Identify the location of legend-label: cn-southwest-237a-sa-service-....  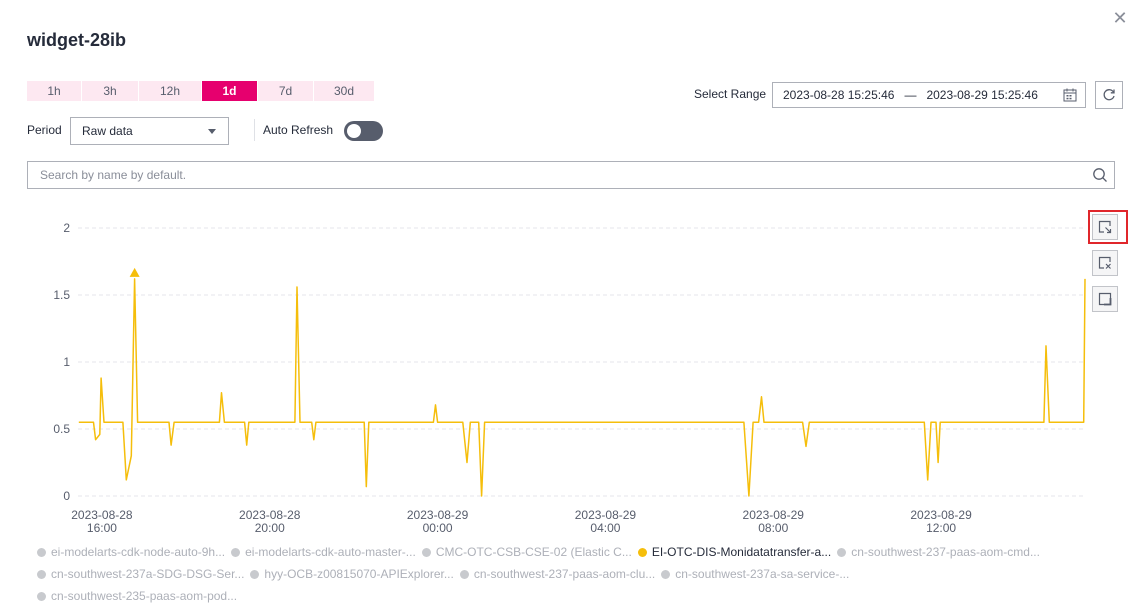
(762, 574).